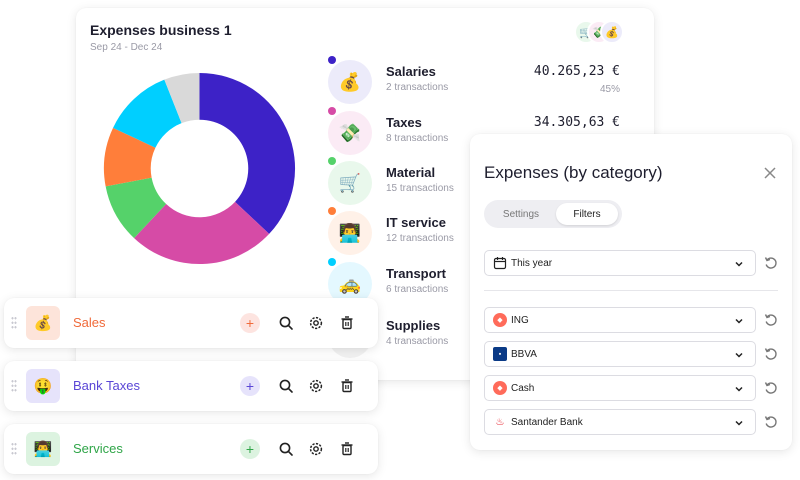 This screenshot has width=800, height=480. I want to click on close-icon, so click(770, 173).